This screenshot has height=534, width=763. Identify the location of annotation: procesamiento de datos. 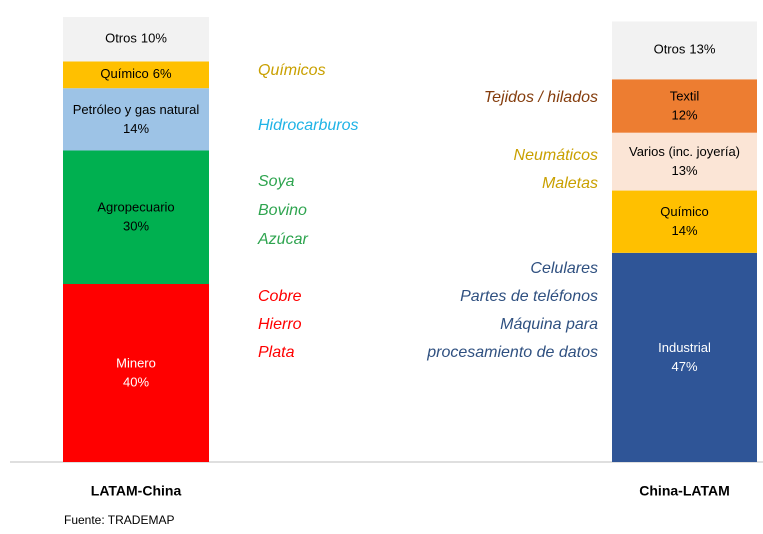
(512, 352).